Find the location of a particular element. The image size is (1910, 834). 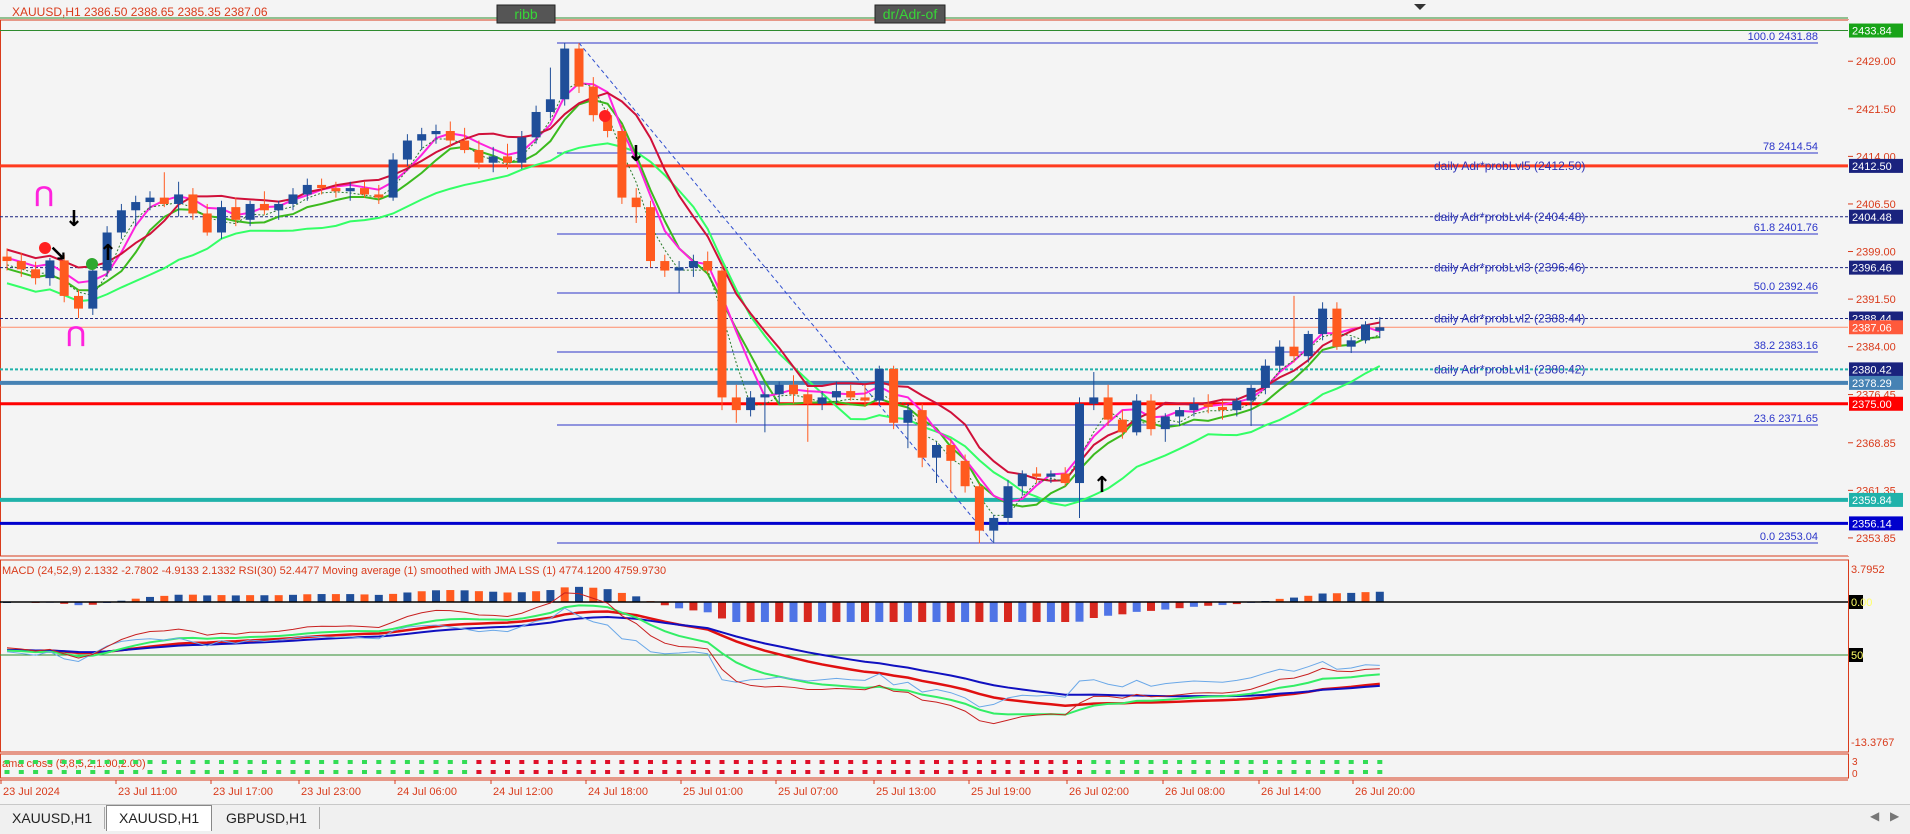

fib-label-6: 0.0 2353.04 is located at coordinates (1789, 537).